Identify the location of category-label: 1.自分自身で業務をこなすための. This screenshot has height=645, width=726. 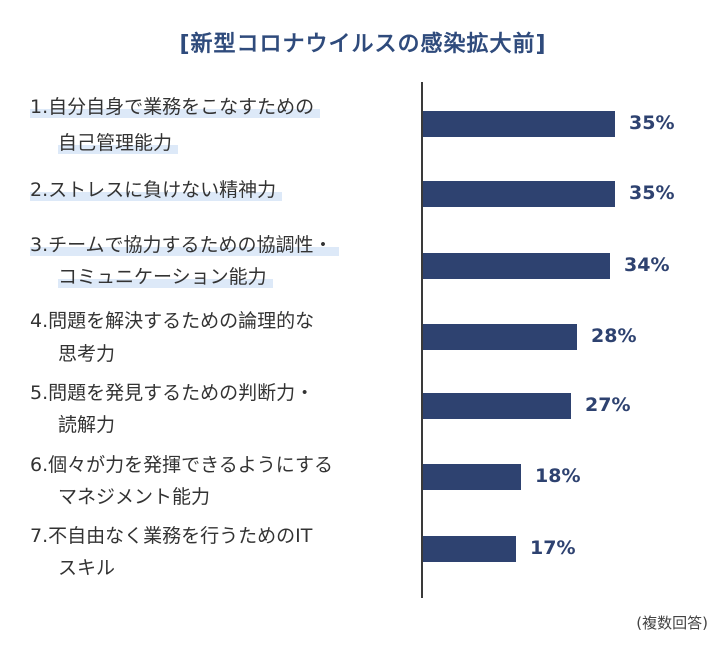
(175, 105).